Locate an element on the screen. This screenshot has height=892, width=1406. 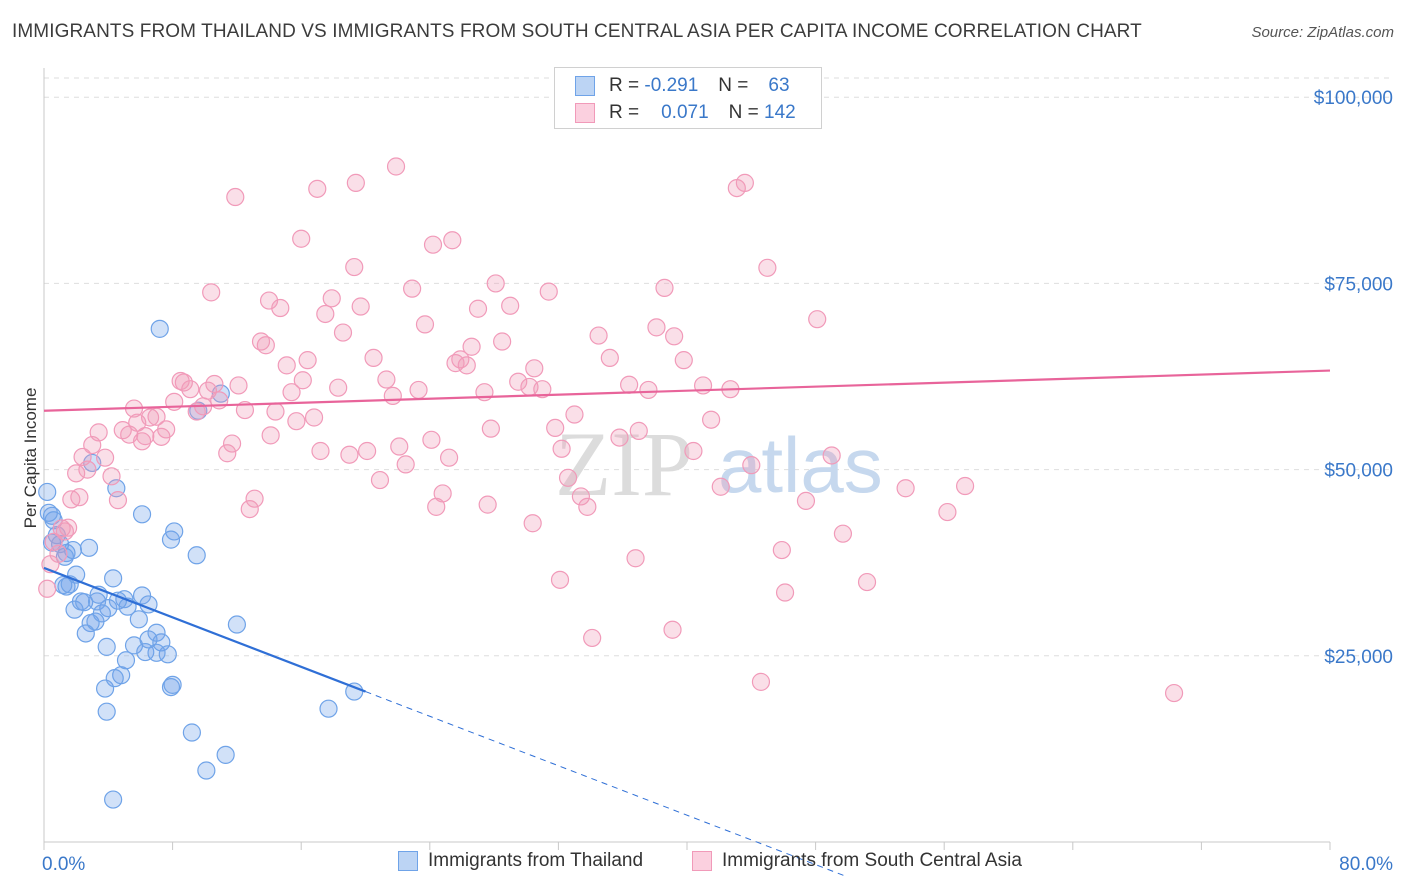
legend-swatch-south-central-asia is located at coordinates (702, 861).